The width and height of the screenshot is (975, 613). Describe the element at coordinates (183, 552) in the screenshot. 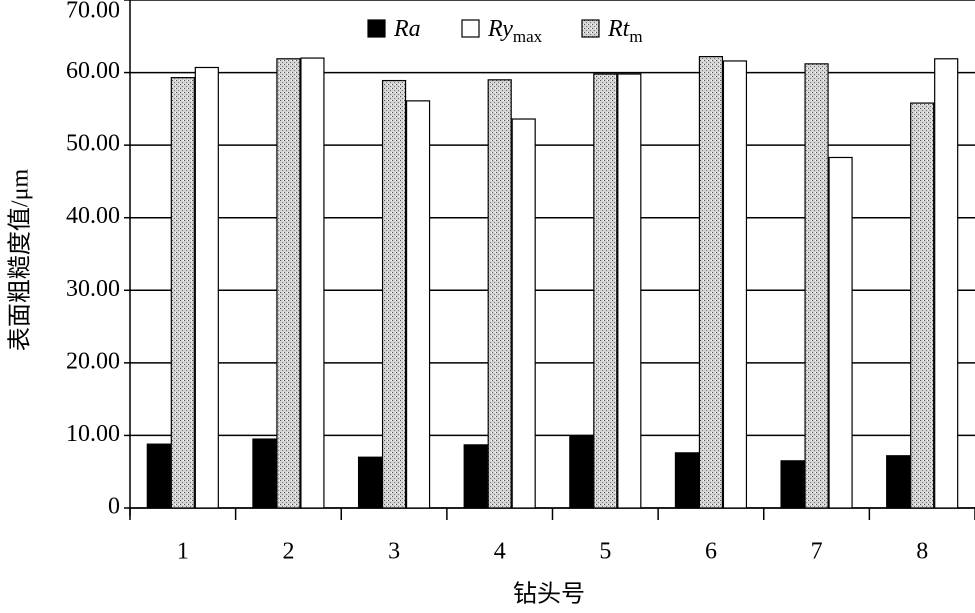

I see `x-tick-label: 1` at that location.